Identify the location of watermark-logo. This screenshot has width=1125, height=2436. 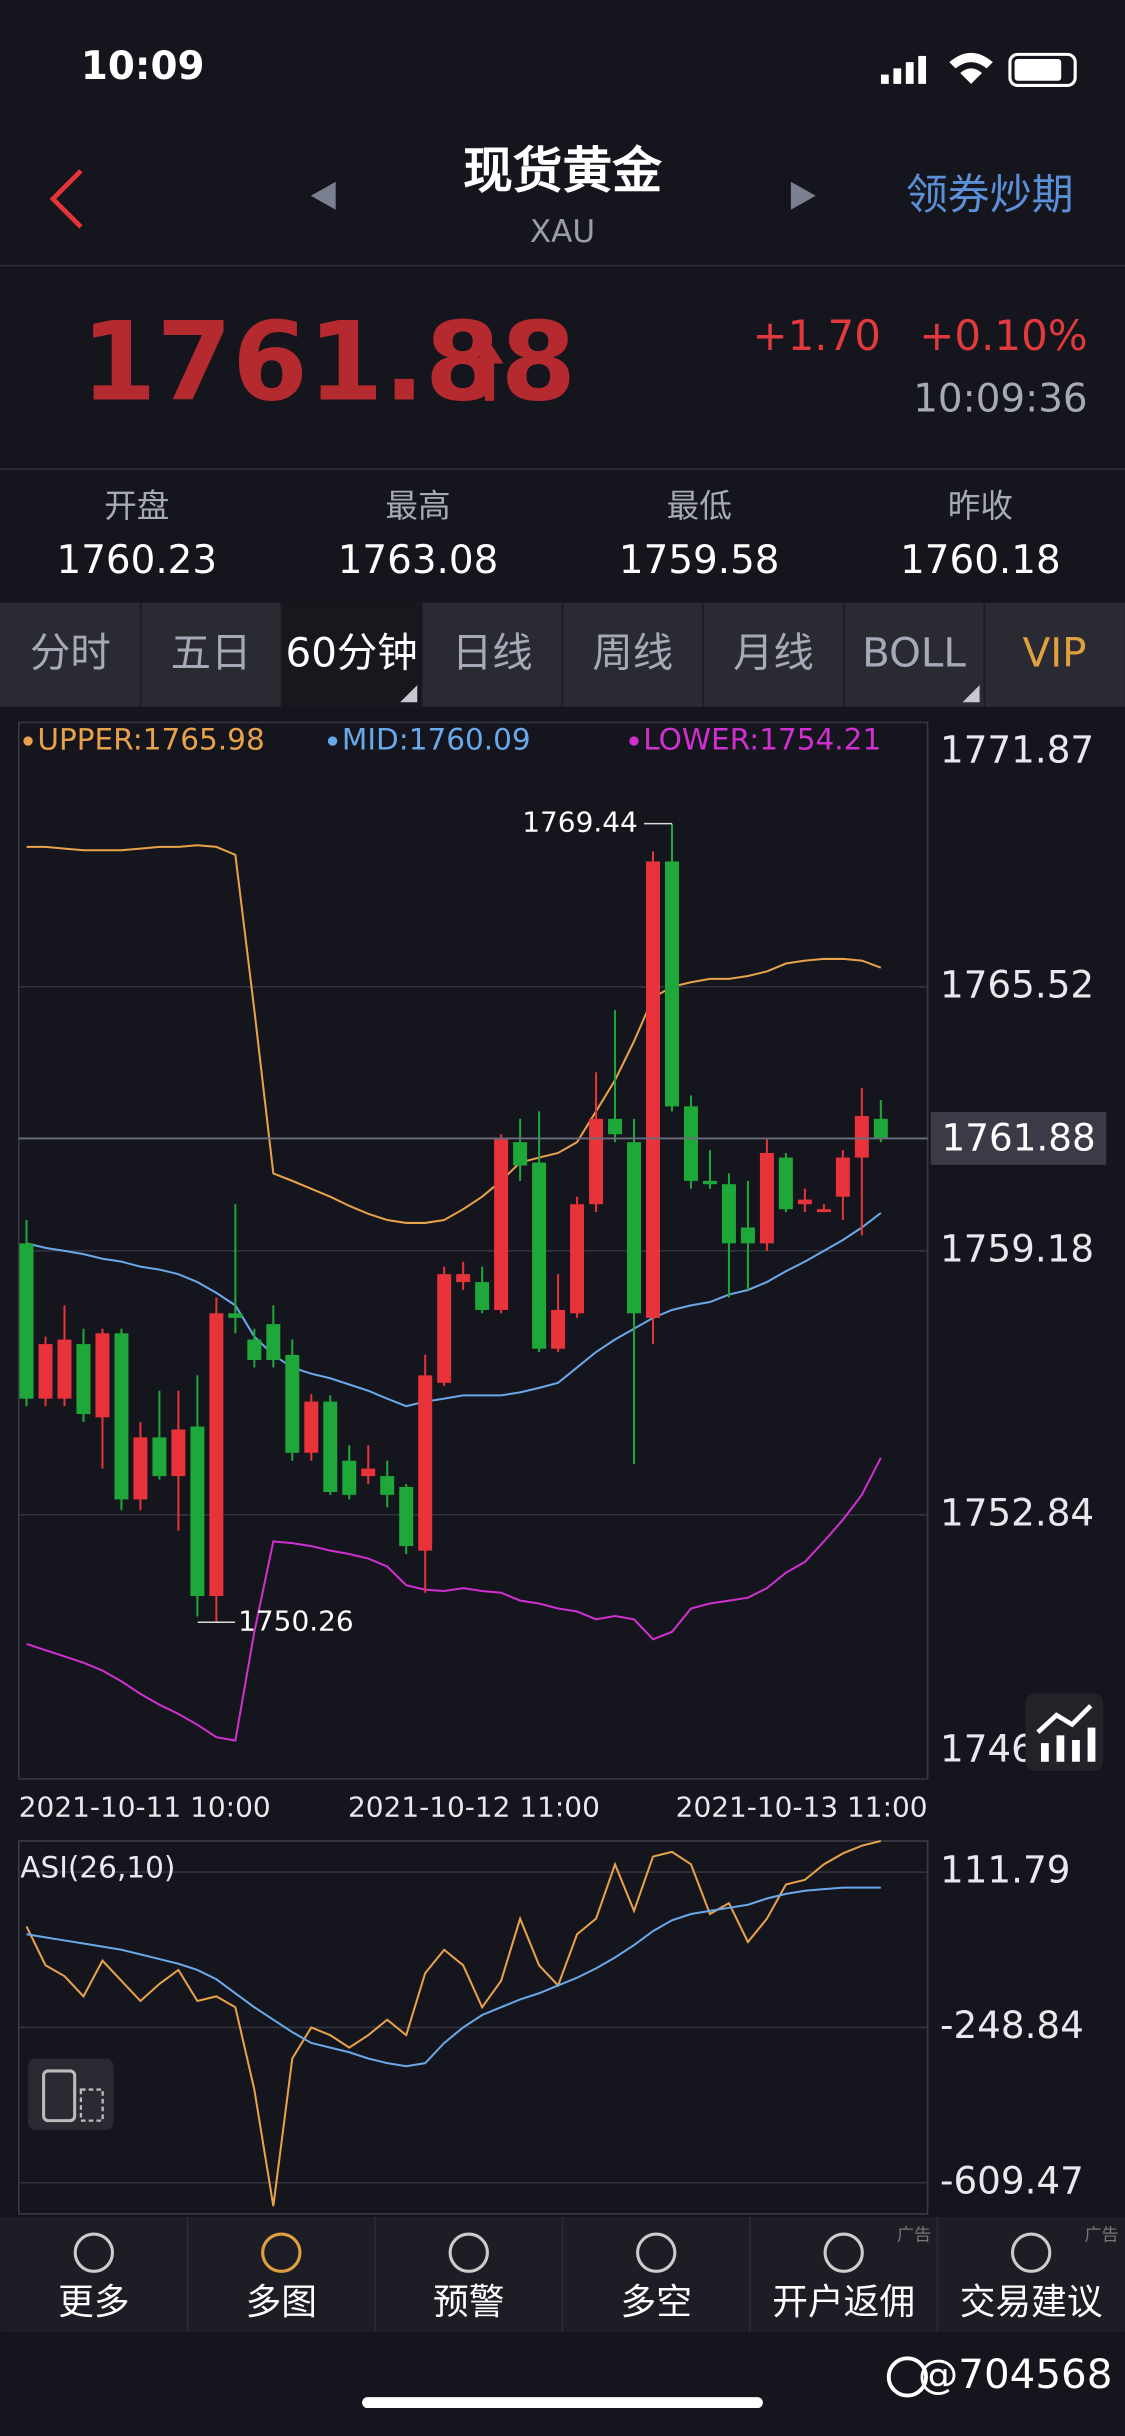
(907, 2377).